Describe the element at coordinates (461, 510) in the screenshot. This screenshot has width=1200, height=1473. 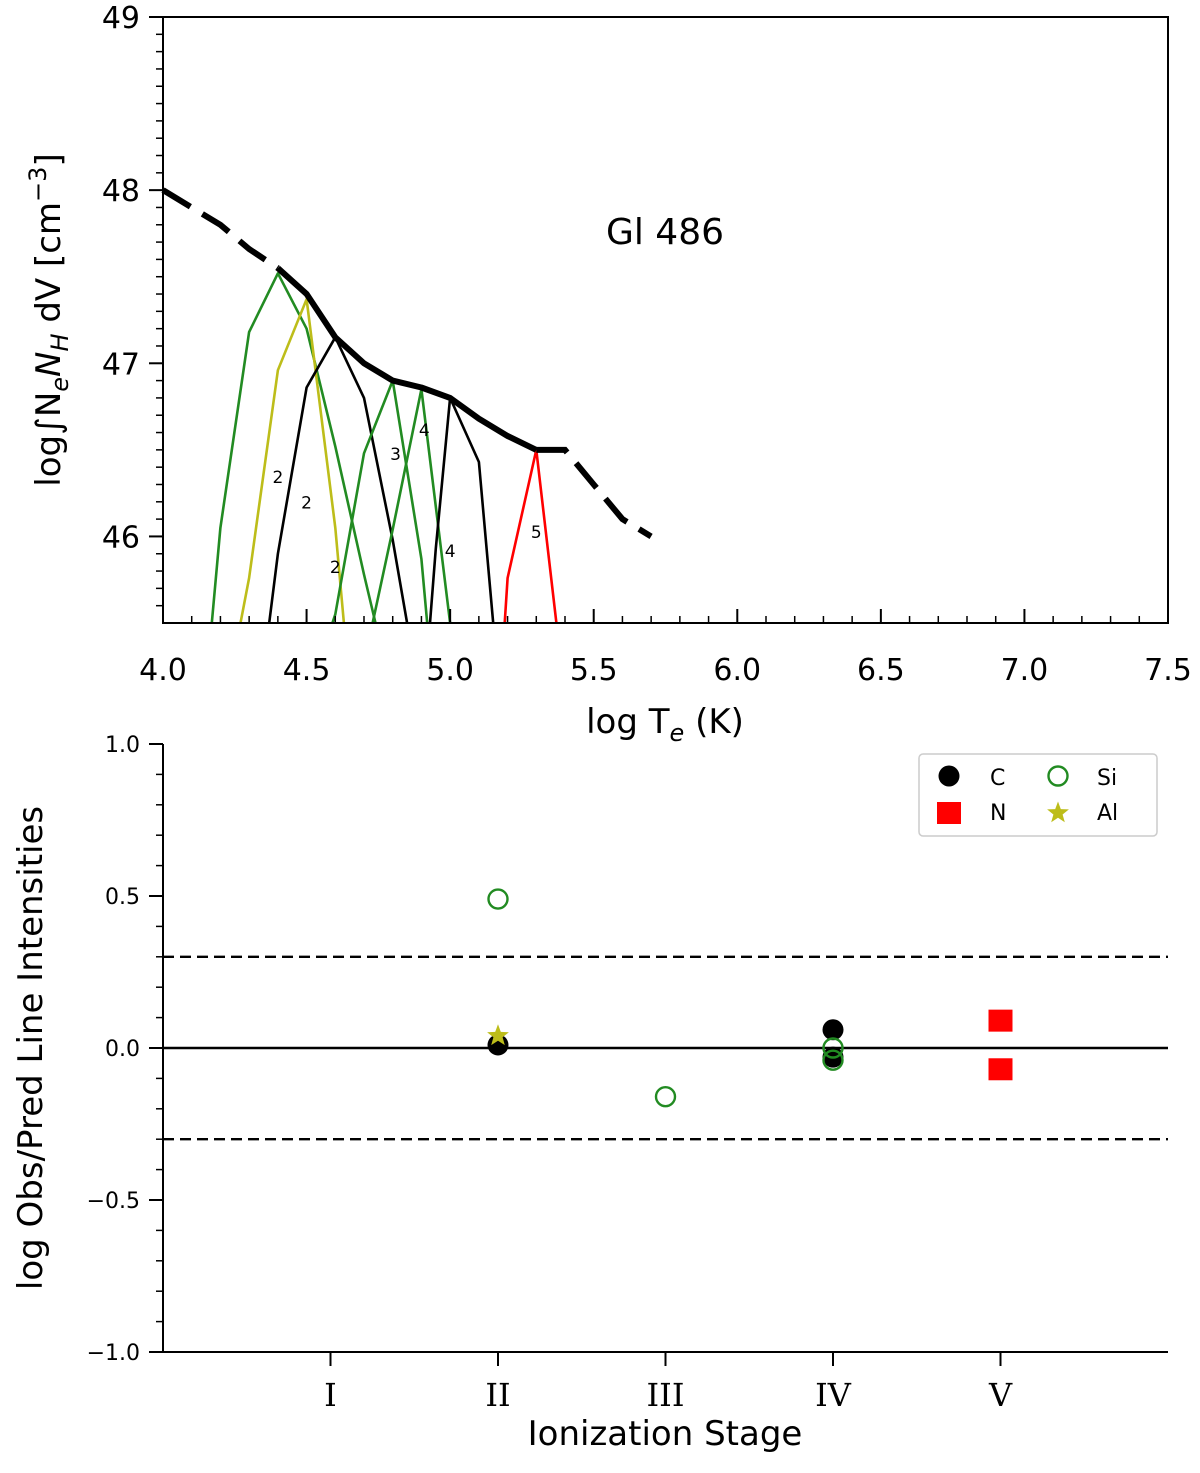
I see `emission-curve-c-iv` at that location.